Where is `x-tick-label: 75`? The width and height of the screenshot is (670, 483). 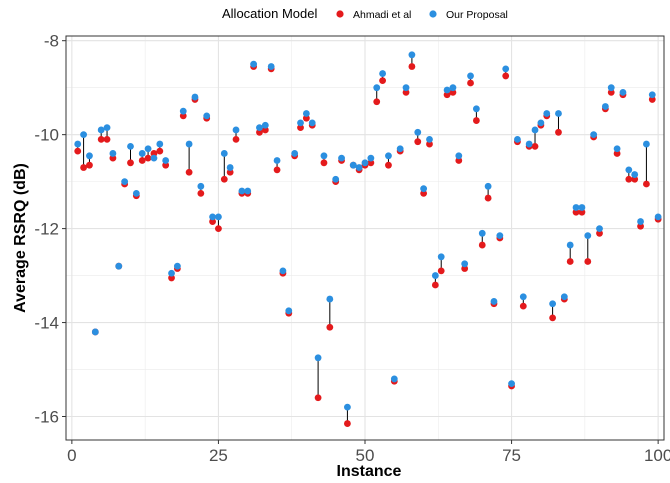 x-tick-label: 75 is located at coordinates (511, 455).